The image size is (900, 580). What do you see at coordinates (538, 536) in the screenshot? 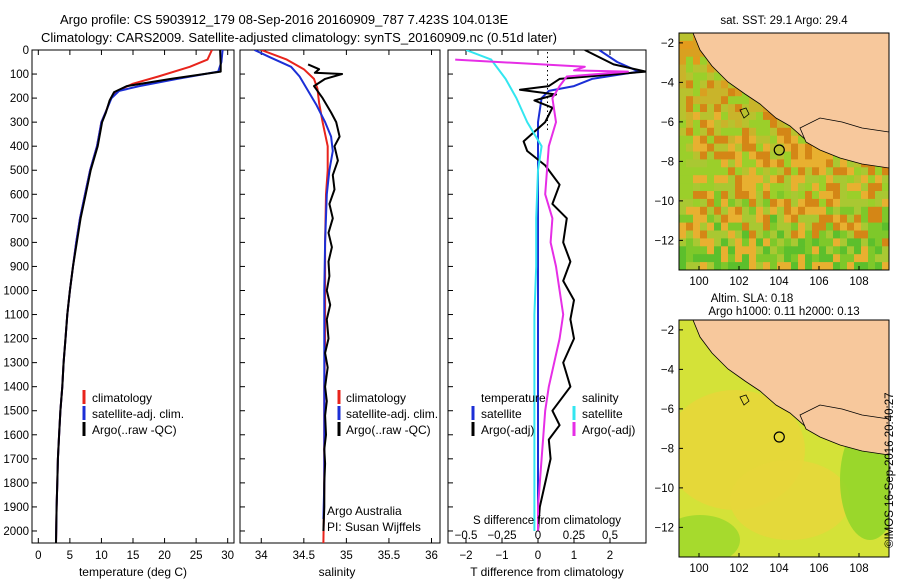
I see `s-tick-label: 0` at bounding box center [538, 536].